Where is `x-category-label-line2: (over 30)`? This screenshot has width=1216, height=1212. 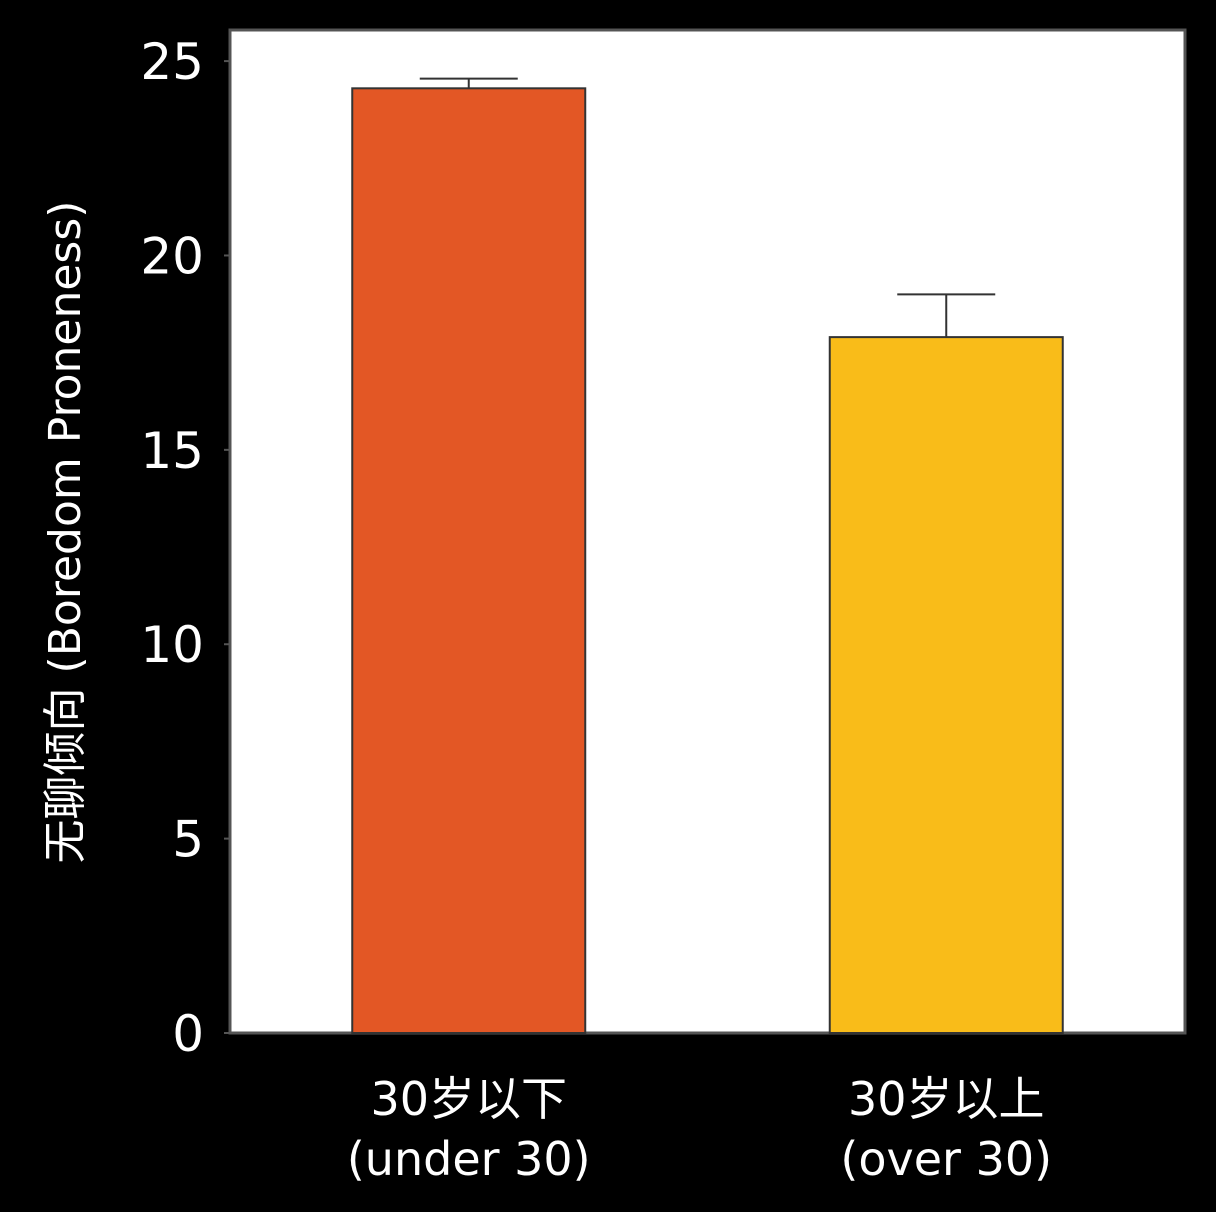
x-category-label-line2: (over 30) is located at coordinates (946, 1159).